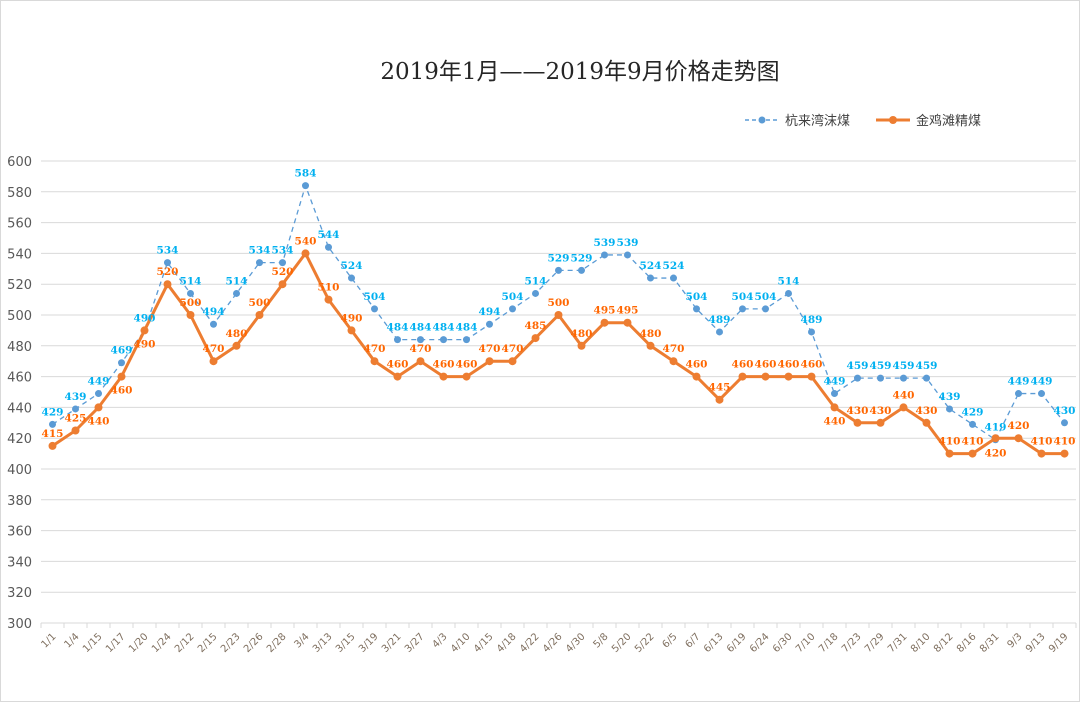 The image size is (1080, 702). What do you see at coordinates (254, 643) in the screenshot?
I see `x-tick-label: 2/26` at bounding box center [254, 643].